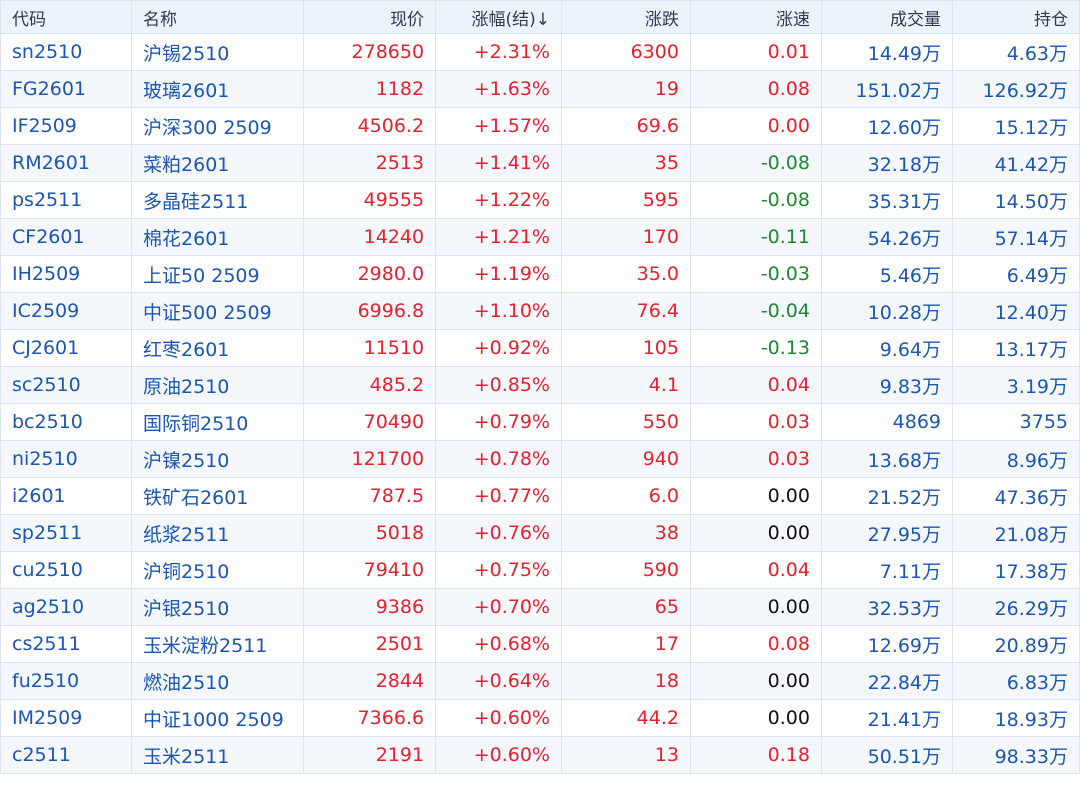 This screenshot has height=786, width=1080. Describe the element at coordinates (218, 52) in the screenshot. I see `contract-name-cell: 沪锡2510` at that location.